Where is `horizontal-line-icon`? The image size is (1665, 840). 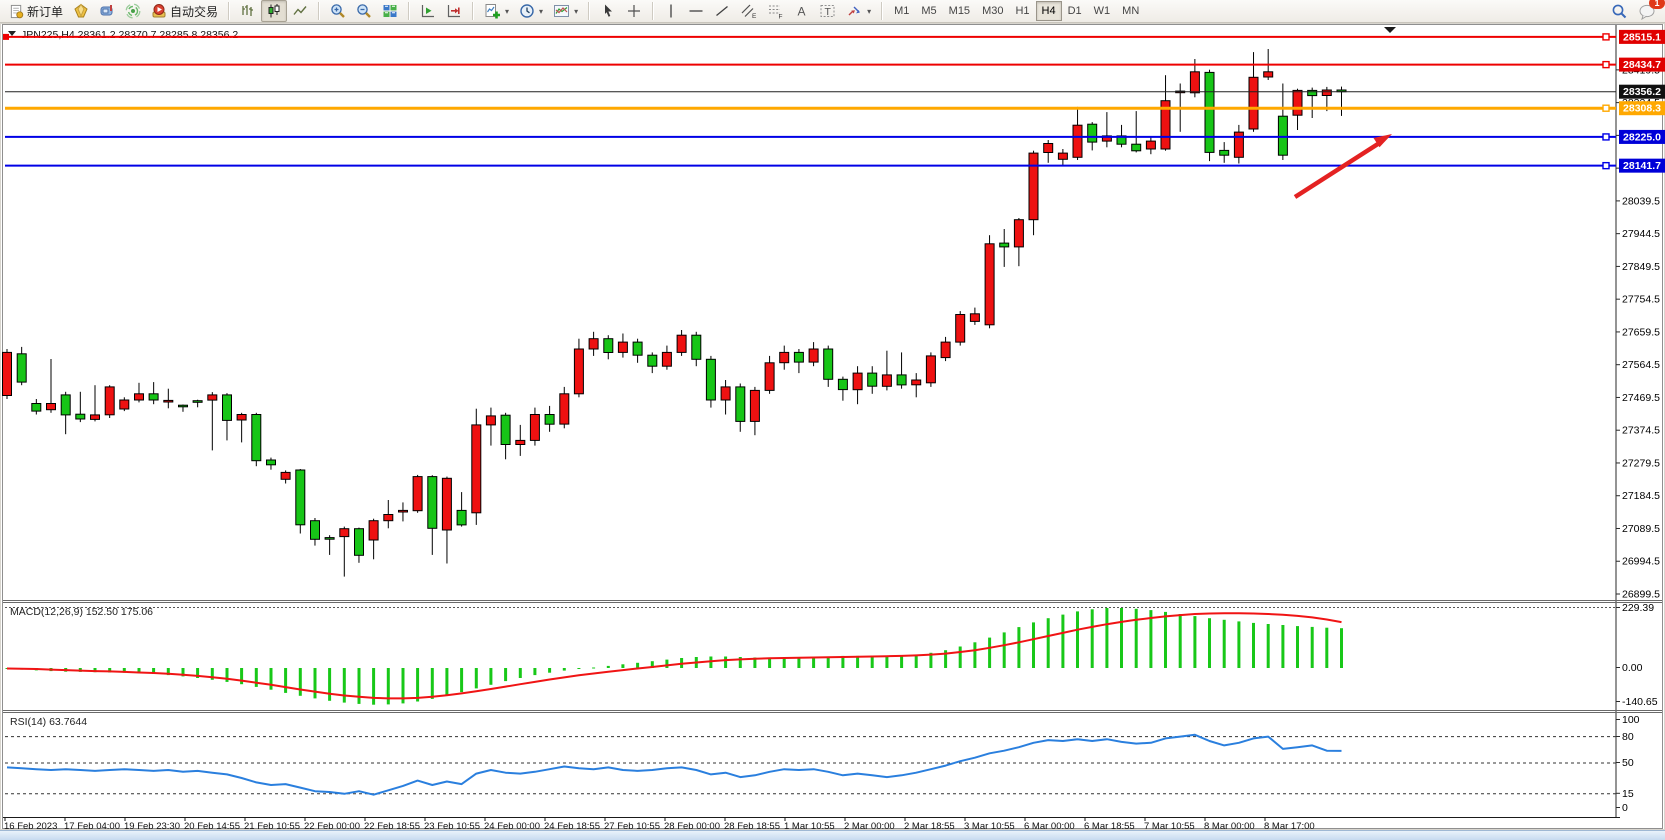 horizontal-line-icon is located at coordinates (696, 11).